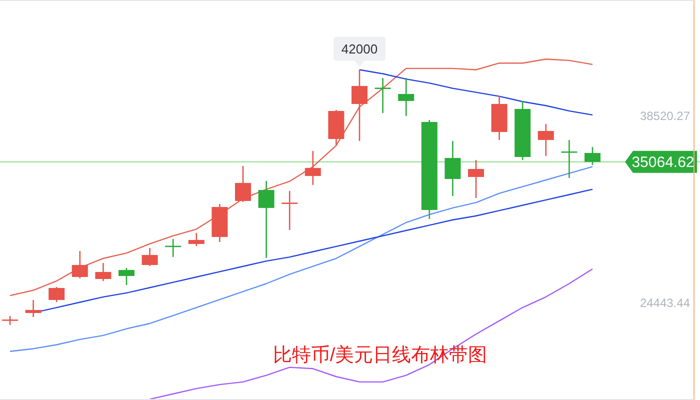  What do you see at coordinates (665, 303) in the screenshot?
I see `y-tick-label: 24443.44` at bounding box center [665, 303].